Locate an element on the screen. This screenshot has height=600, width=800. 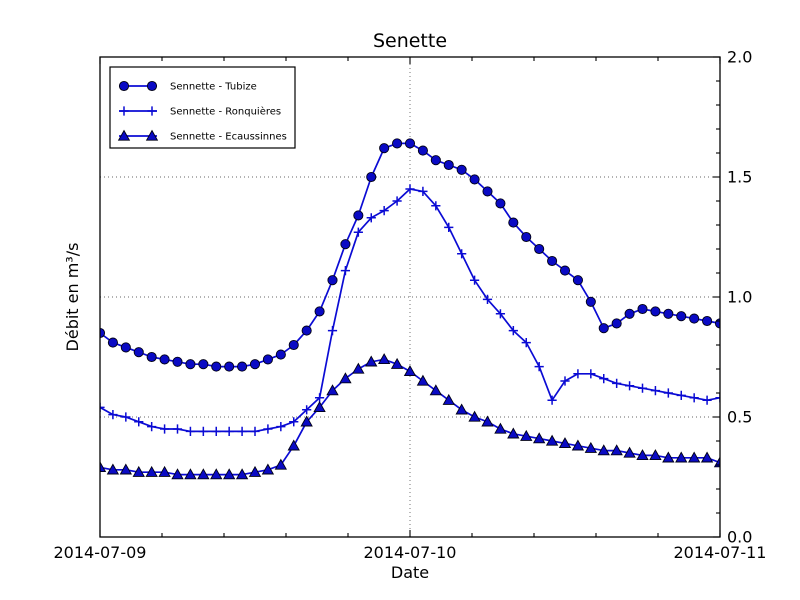
y-tick-label: 0.5 is located at coordinates (739, 417).